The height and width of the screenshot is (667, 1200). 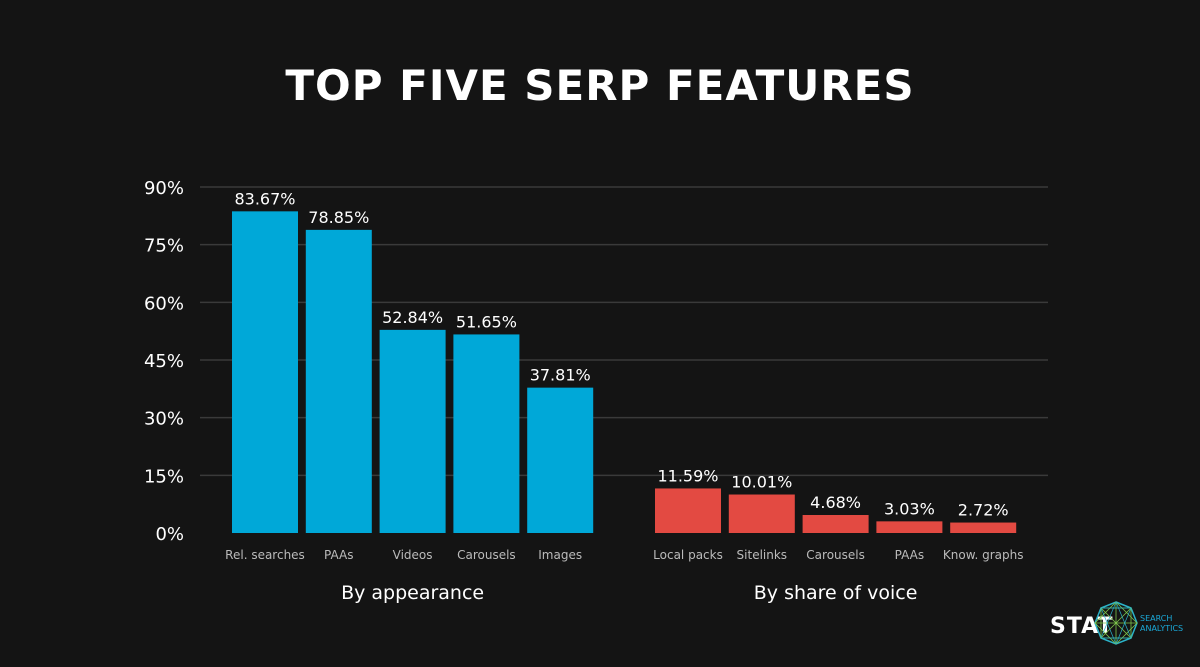 I want to click on y-tick-label: 0%, so click(x=169, y=534).